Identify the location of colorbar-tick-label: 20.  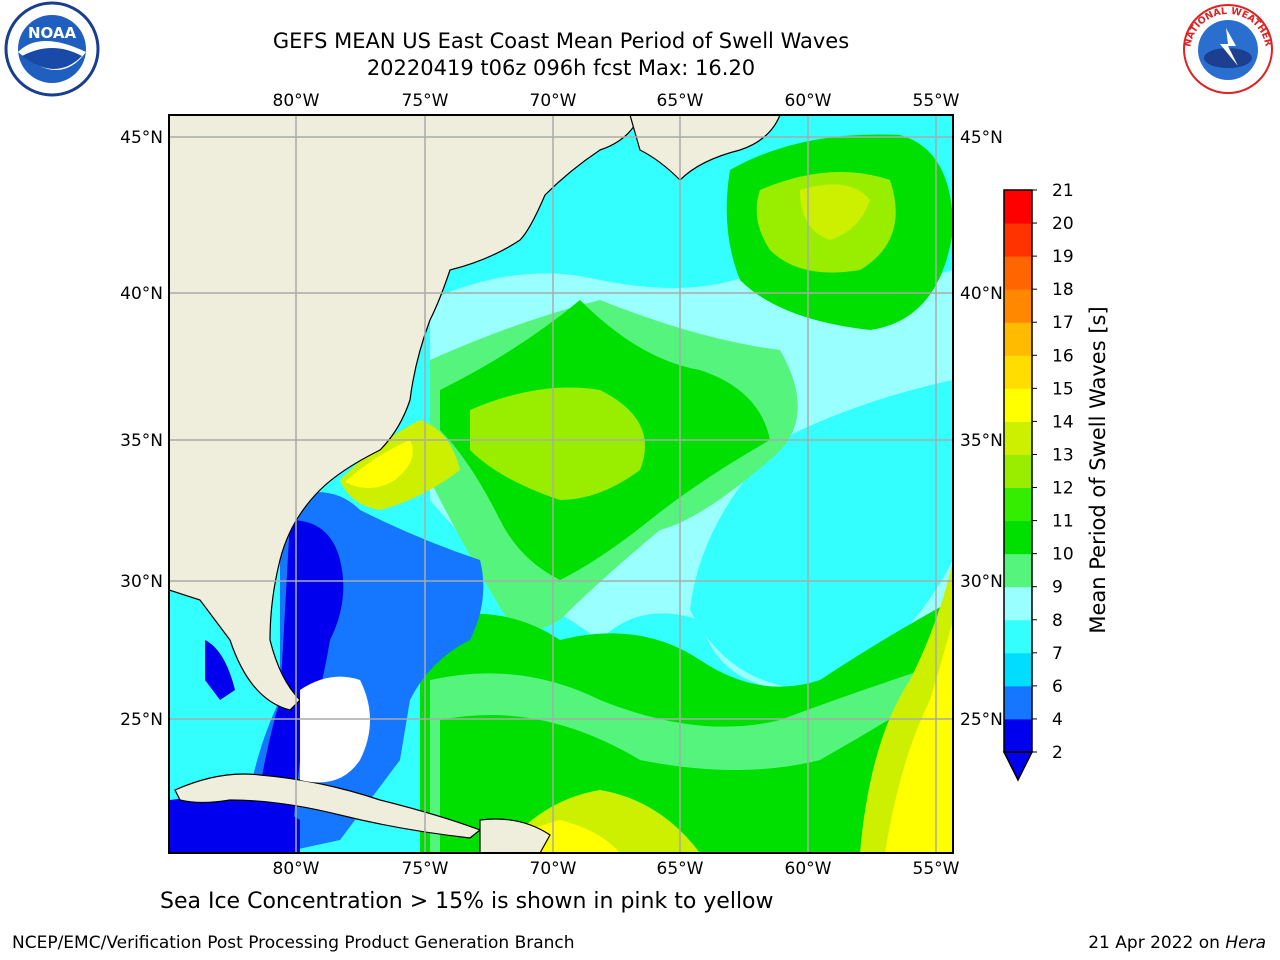
(1063, 224).